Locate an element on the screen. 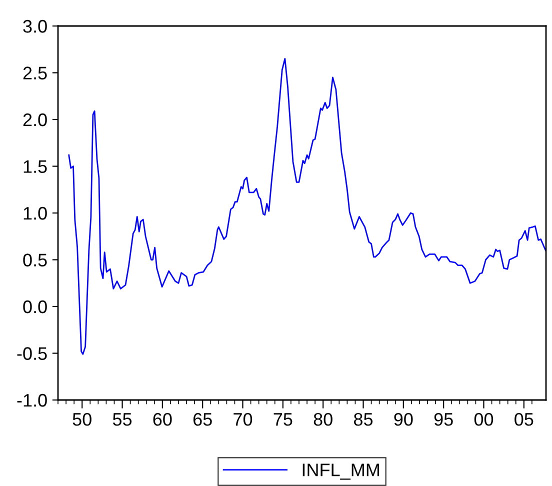  x-tick-label: 70 is located at coordinates (243, 419).